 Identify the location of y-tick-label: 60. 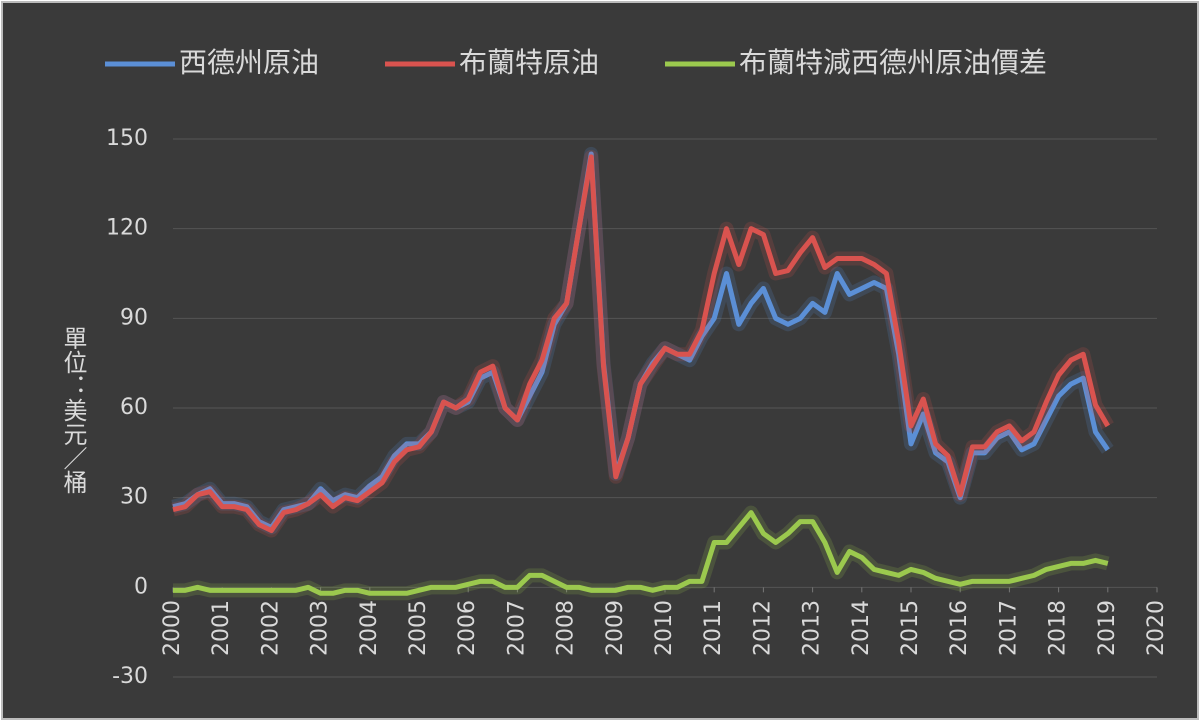
(134, 407).